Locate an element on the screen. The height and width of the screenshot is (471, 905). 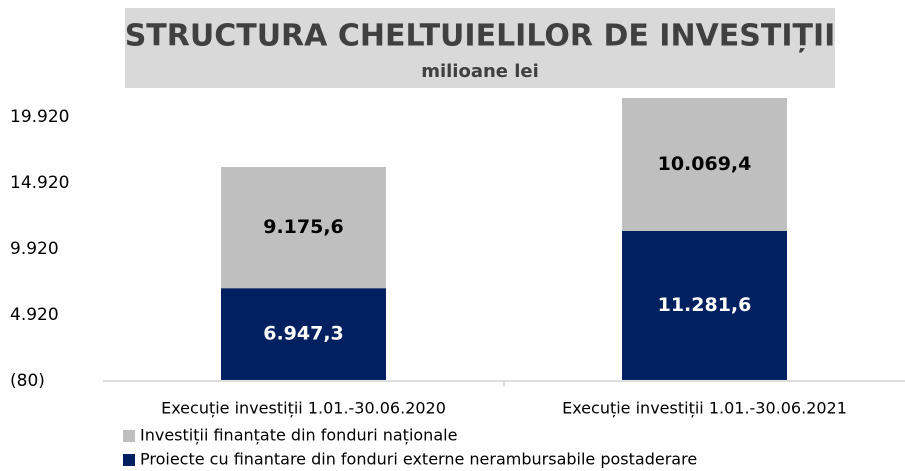
data-label: 11.281,6 is located at coordinates (705, 305).